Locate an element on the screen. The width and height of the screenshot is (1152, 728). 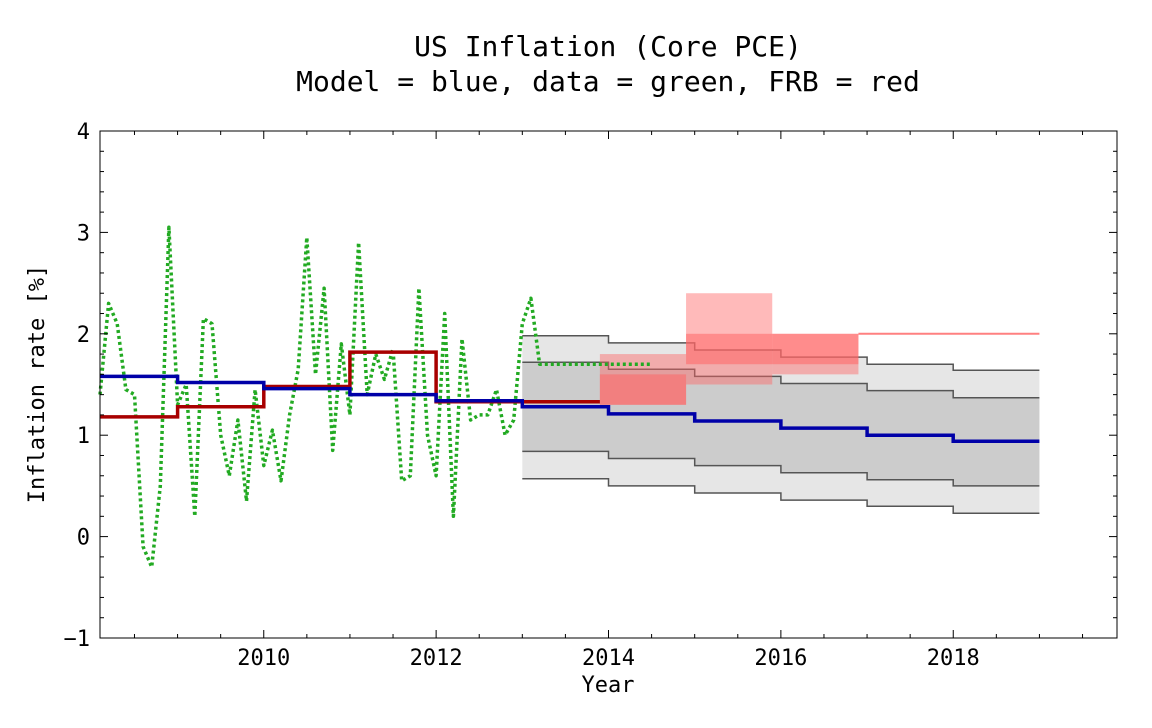
series-frb-line is located at coordinates (350, 384).